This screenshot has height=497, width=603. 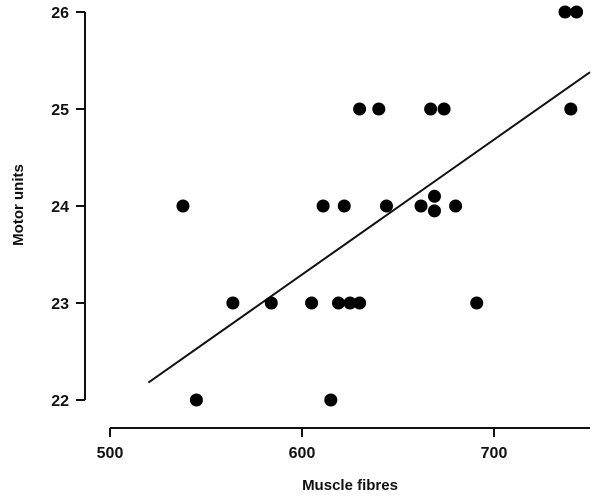 I want to click on x-ticks: 500 600 700, so click(x=302, y=445).